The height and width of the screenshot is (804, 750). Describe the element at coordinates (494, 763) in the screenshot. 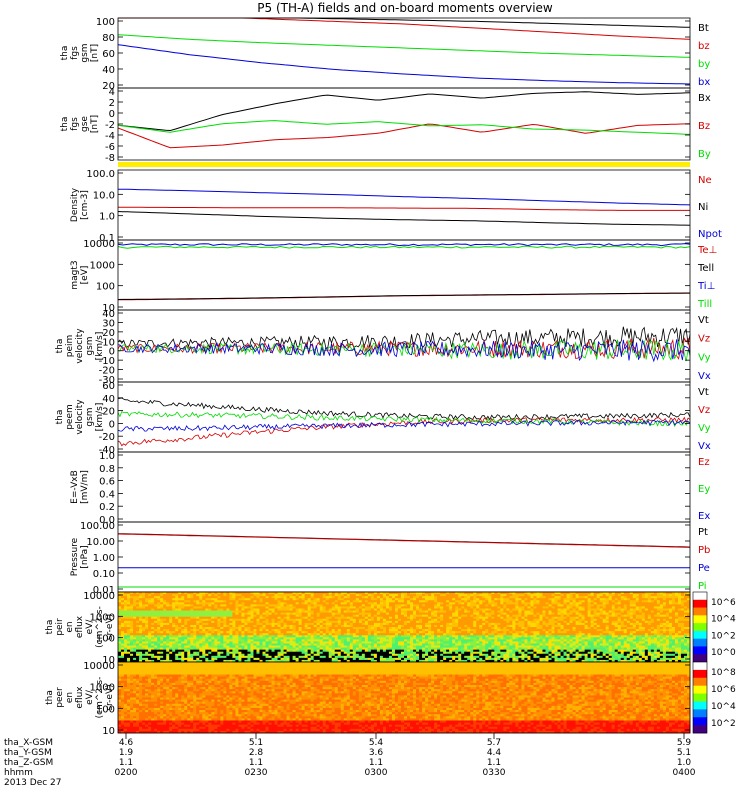

I see `x-tick-label: 1.1` at that location.